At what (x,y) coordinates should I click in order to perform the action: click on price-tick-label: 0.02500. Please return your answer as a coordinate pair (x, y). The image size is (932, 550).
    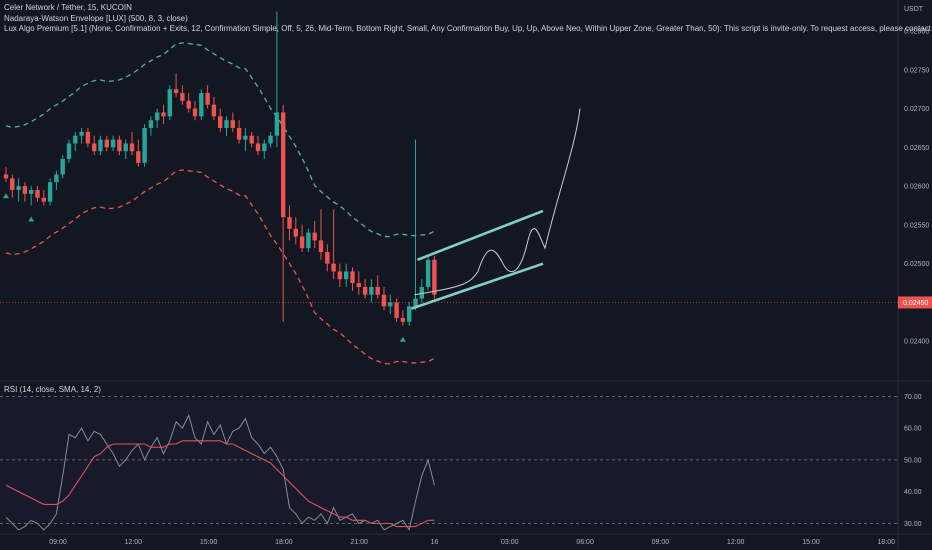
    Looking at the image, I should click on (916, 264).